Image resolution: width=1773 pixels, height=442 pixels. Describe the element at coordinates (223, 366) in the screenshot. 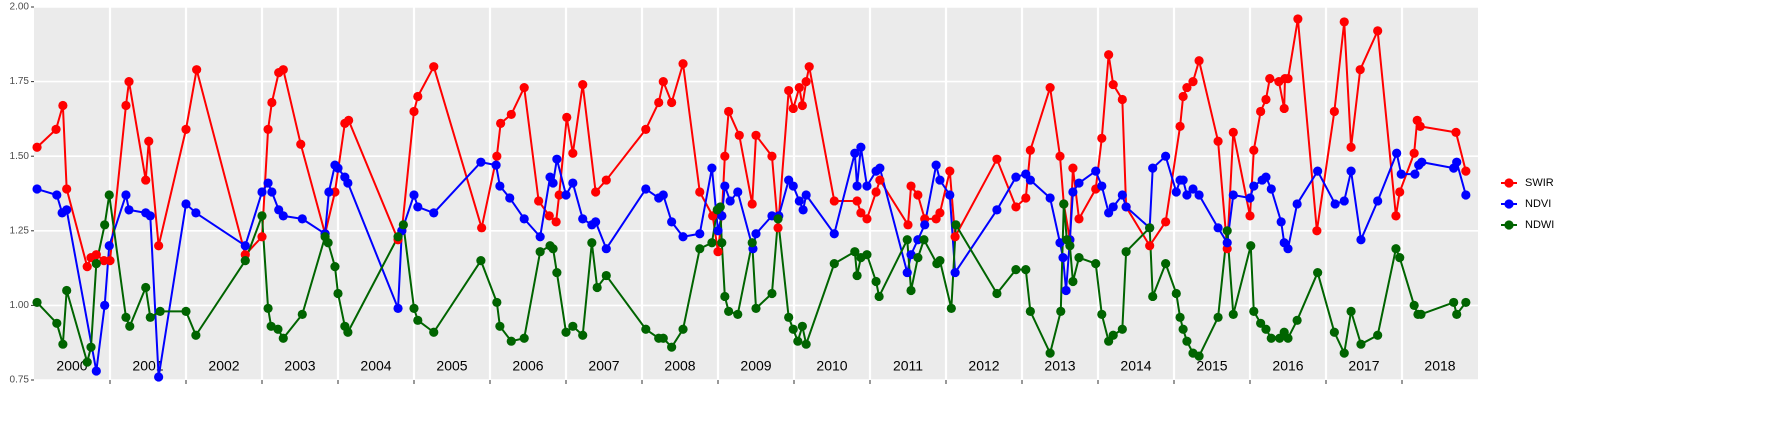

I see `x-tick-label: 2002` at that location.